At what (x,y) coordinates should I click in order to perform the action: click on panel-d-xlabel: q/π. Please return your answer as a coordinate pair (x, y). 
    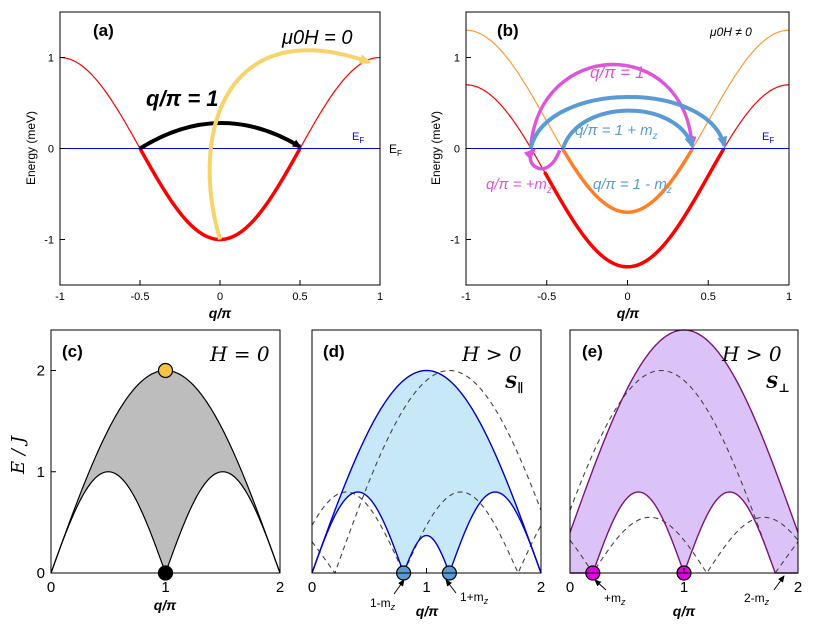
    Looking at the image, I should click on (427, 611).